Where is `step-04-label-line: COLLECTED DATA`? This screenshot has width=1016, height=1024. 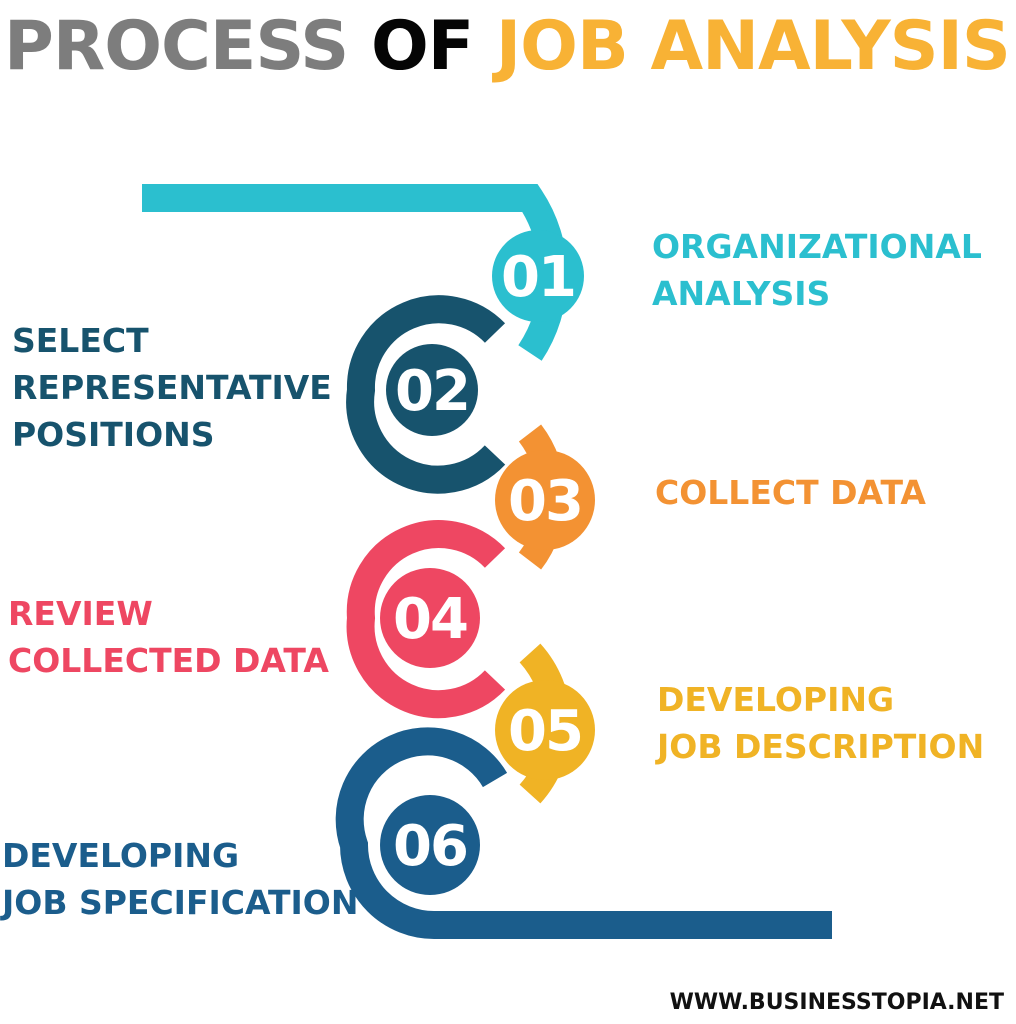 step-04-label-line: COLLECTED DATA is located at coordinates (168, 660).